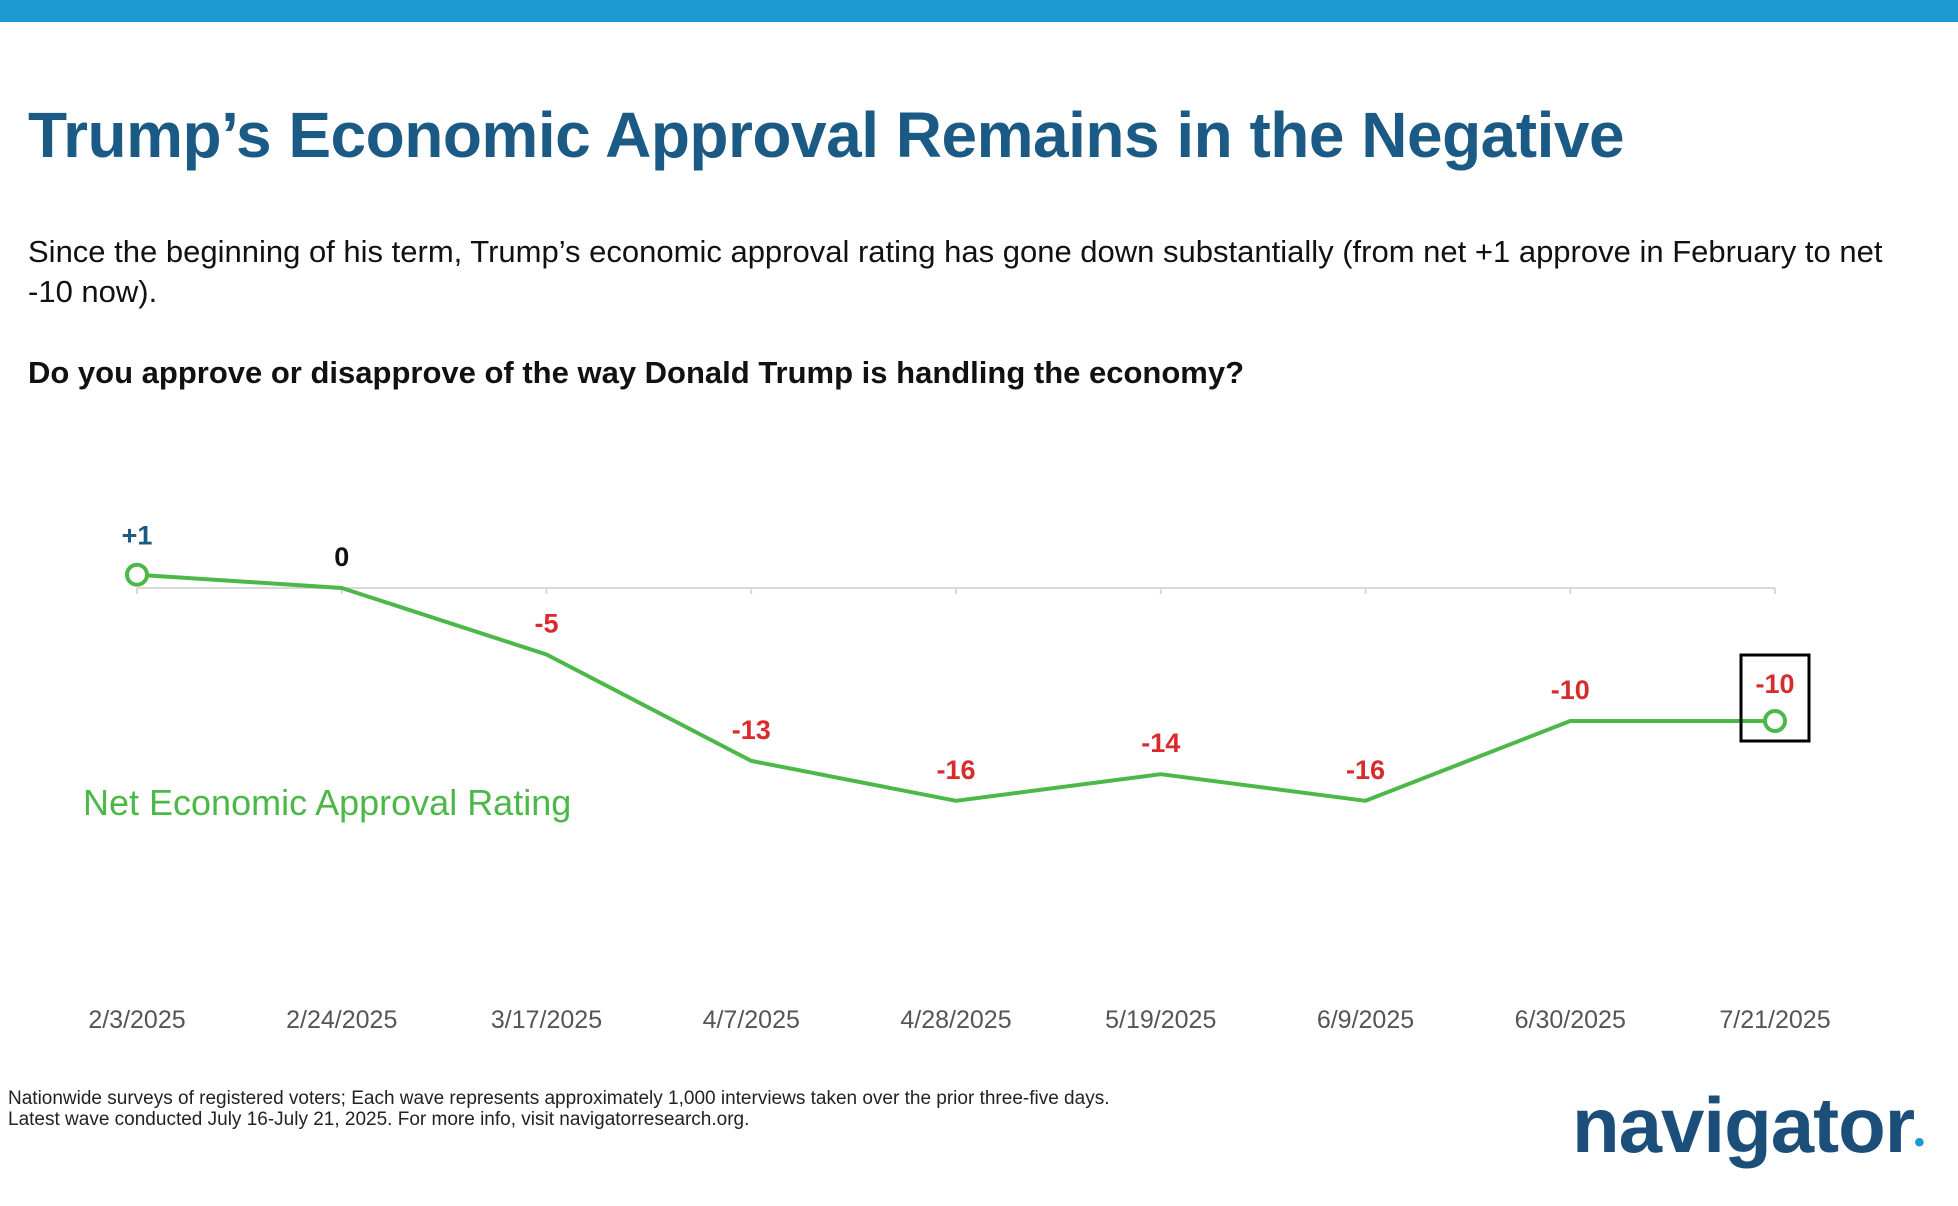 This screenshot has height=1206, width=1958. Describe the element at coordinates (1160, 743) in the screenshot. I see `data-label: -14` at that location.